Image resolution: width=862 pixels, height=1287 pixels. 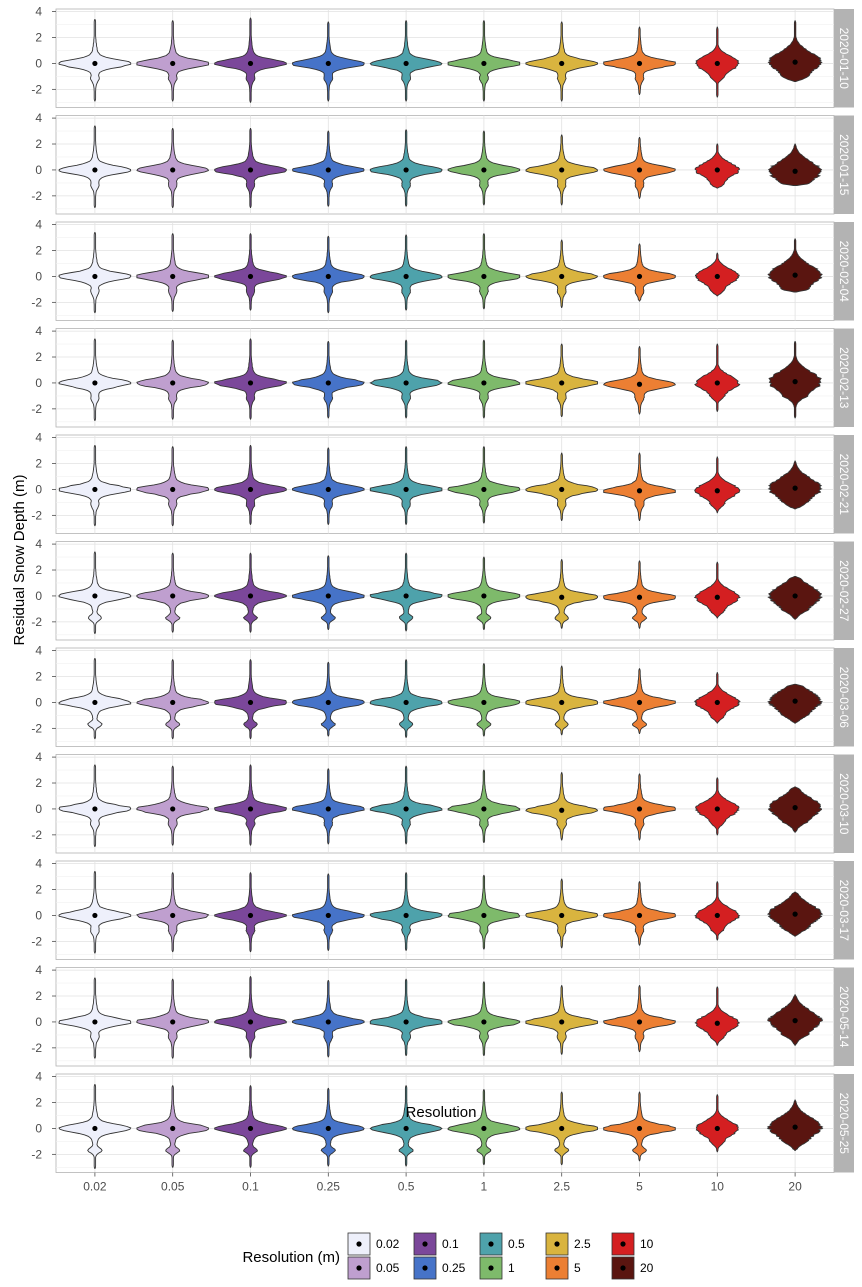 I want to click on legend-entry-label: 0.5, so click(x=516, y=1244).